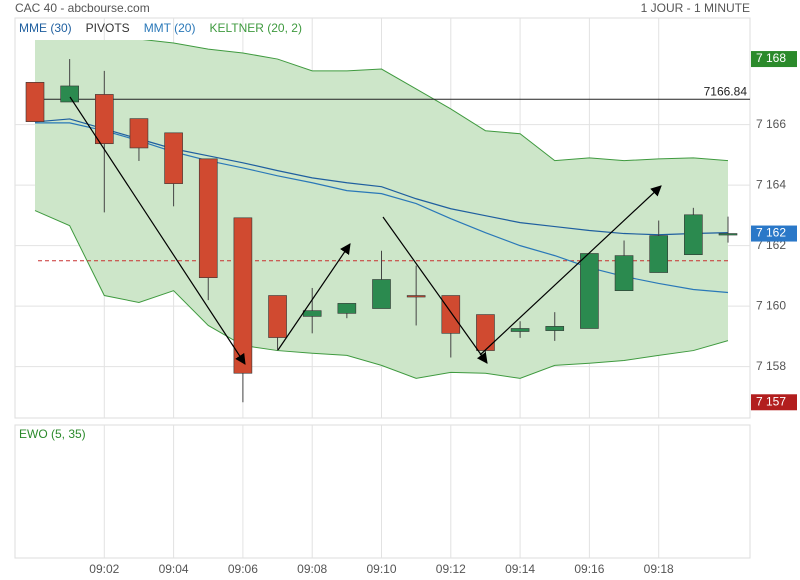 Image resolution: width=800 pixels, height=580 pixels. I want to click on period-label: 1 JOUR - 1 MINUTE, so click(695, 8).